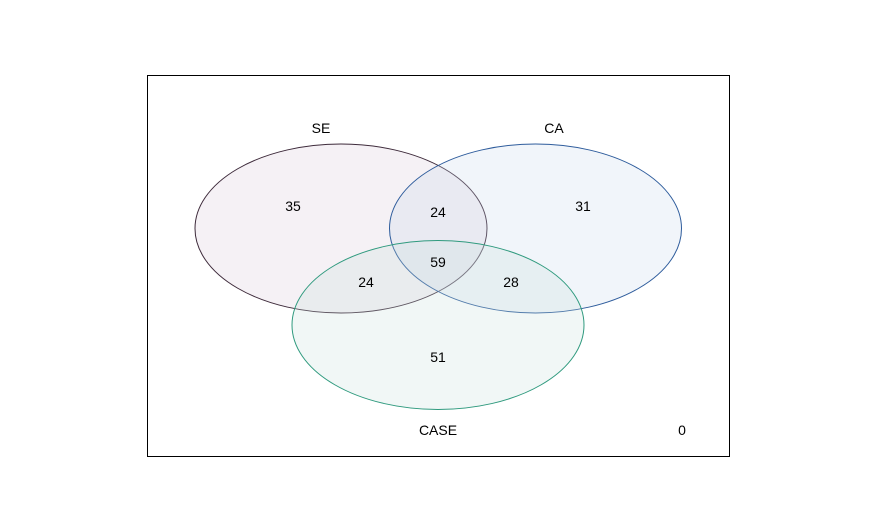 Image resolution: width=877 pixels, height=522 pixels. What do you see at coordinates (583, 206) in the screenshot?
I see `count-ca-only: 31` at bounding box center [583, 206].